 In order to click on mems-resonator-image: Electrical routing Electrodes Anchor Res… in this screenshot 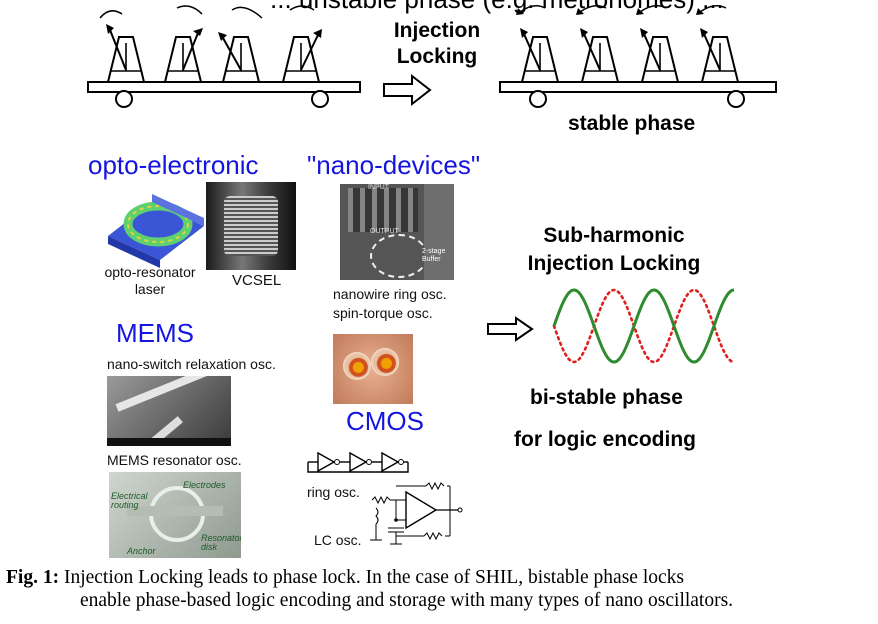, I will do `click(175, 515)`.